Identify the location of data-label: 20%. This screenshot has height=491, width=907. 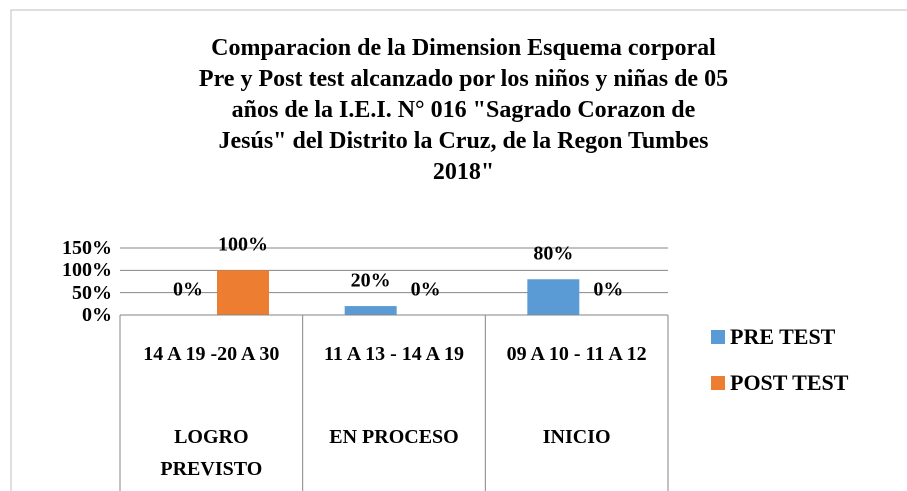
(370, 280).